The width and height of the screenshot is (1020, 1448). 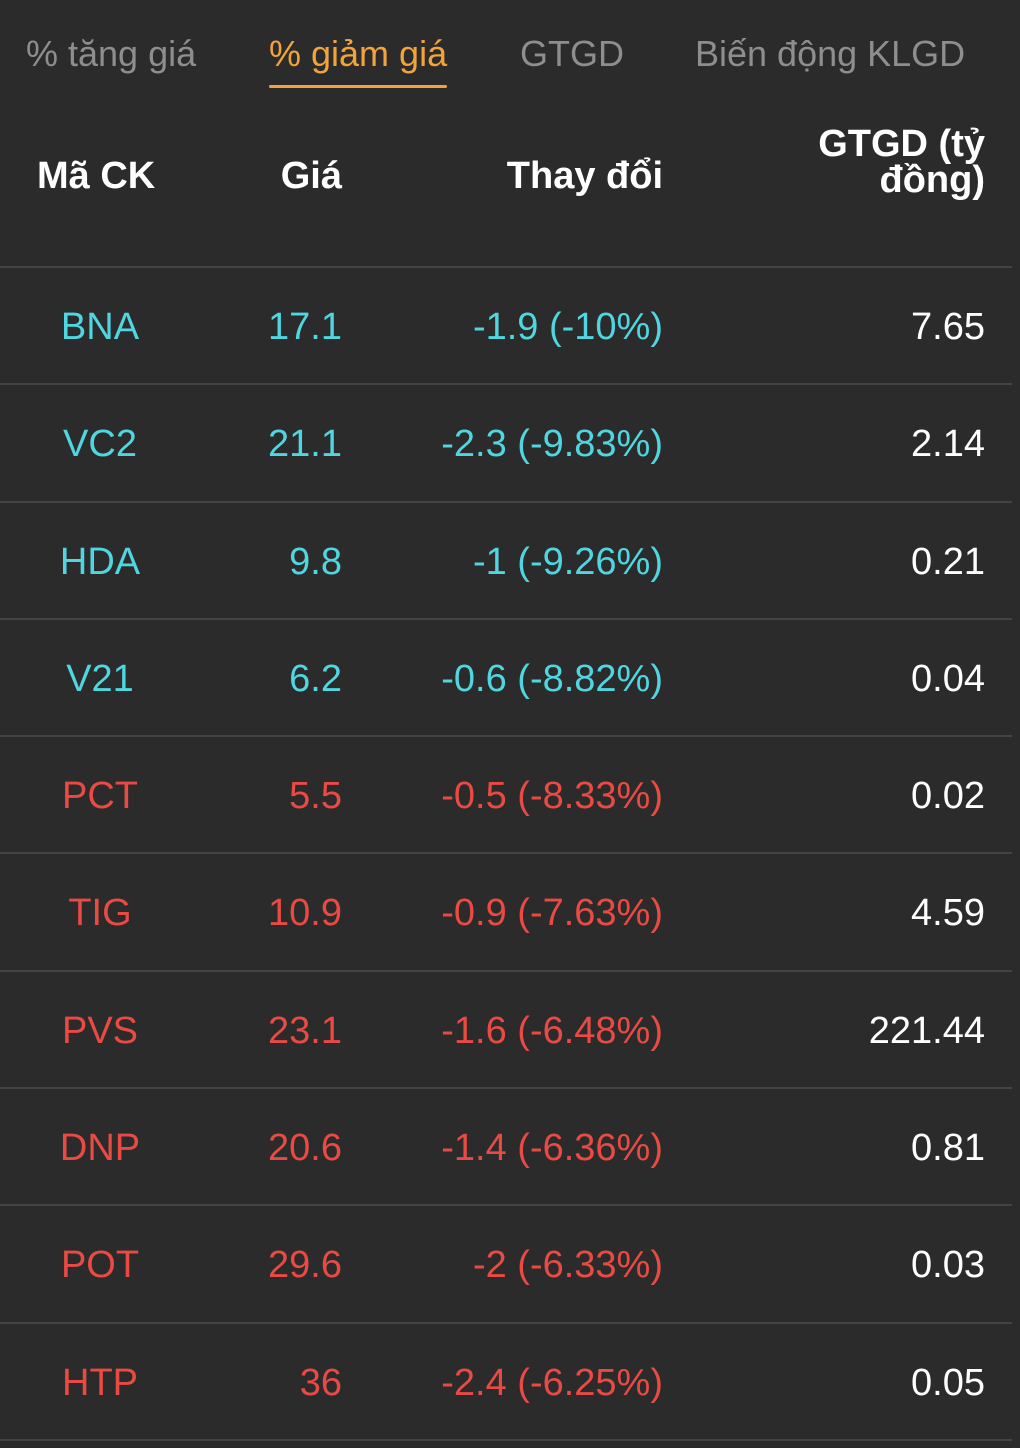 I want to click on tab-top-gainers: % tăng giá, so click(x=111, y=54).